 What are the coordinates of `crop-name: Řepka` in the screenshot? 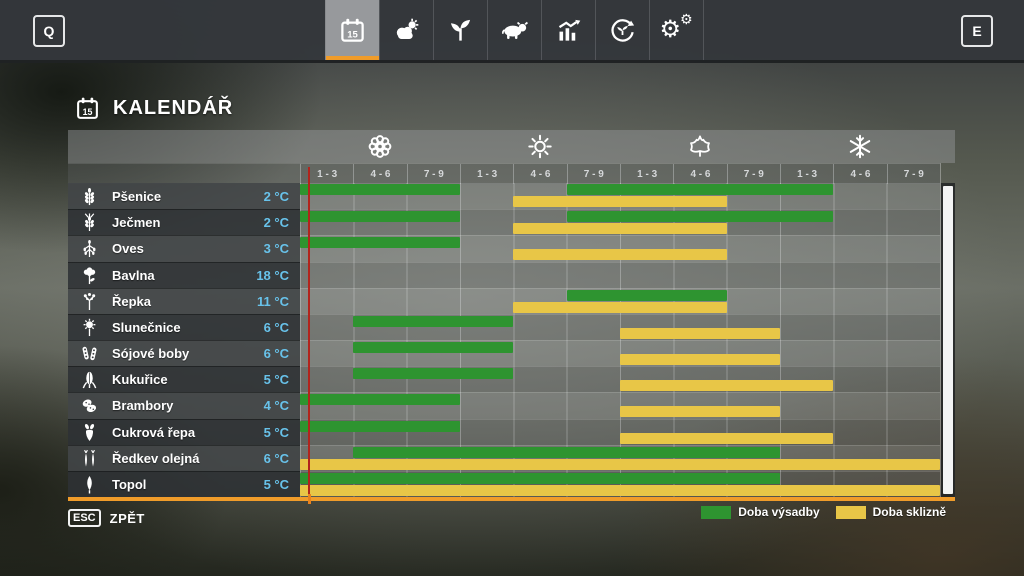 It's located at (132, 301).